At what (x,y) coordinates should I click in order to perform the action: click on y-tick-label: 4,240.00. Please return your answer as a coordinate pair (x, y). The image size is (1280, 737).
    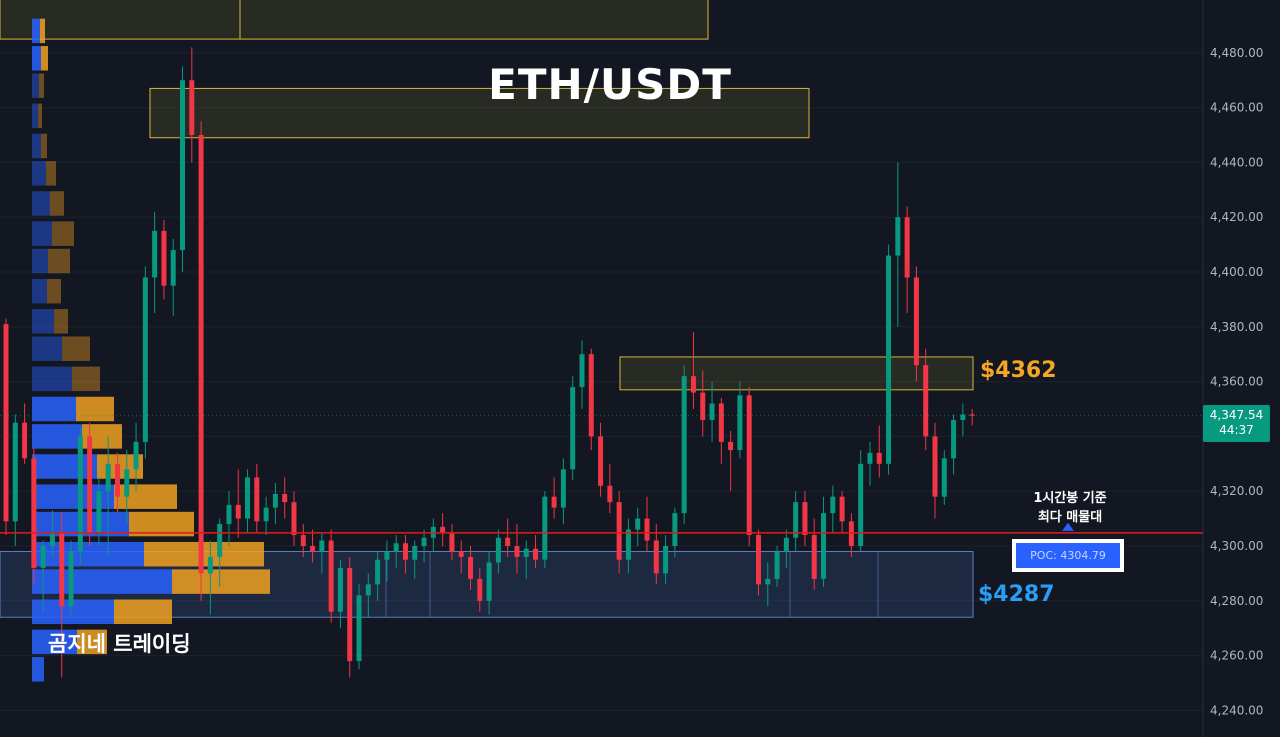
    Looking at the image, I should click on (1236, 710).